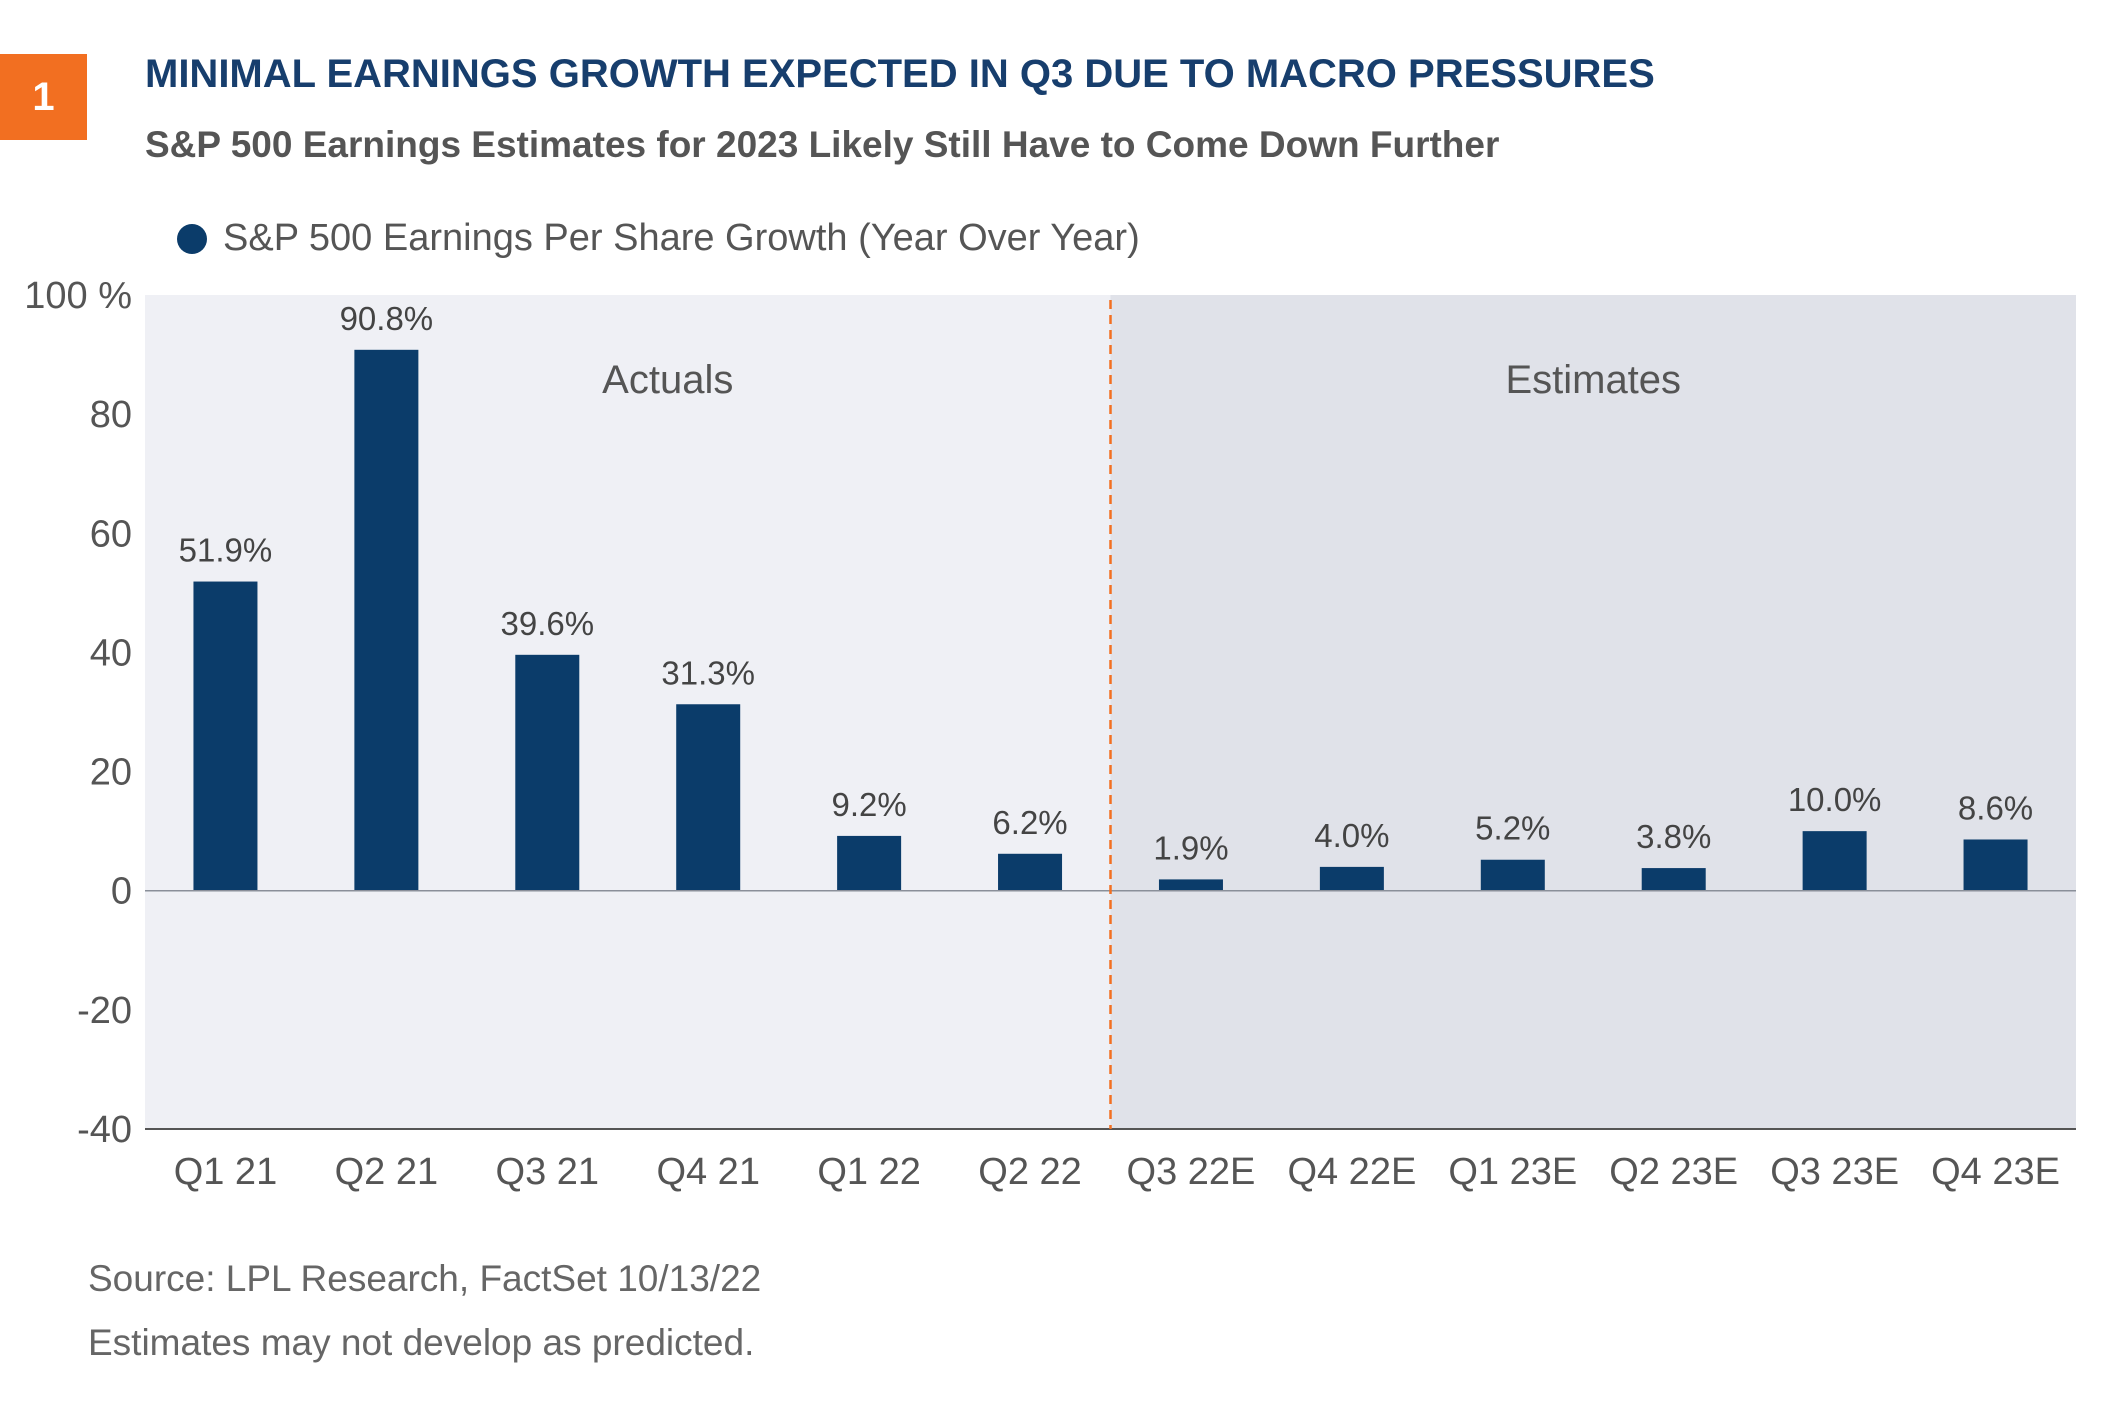 This screenshot has width=2128, height=1421. I want to click on source-note: Source: LPL Research, FactSet 10/13/22, so click(425, 1278).